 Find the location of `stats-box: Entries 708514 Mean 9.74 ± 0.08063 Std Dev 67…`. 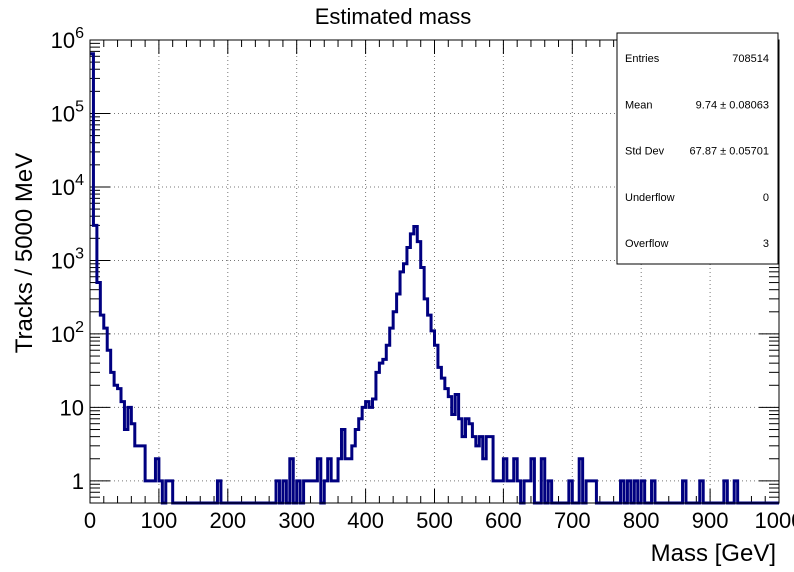

stats-box: Entries 708514 Mean 9.74 ± 0.08063 Std Dev 67… is located at coordinates (697, 148).